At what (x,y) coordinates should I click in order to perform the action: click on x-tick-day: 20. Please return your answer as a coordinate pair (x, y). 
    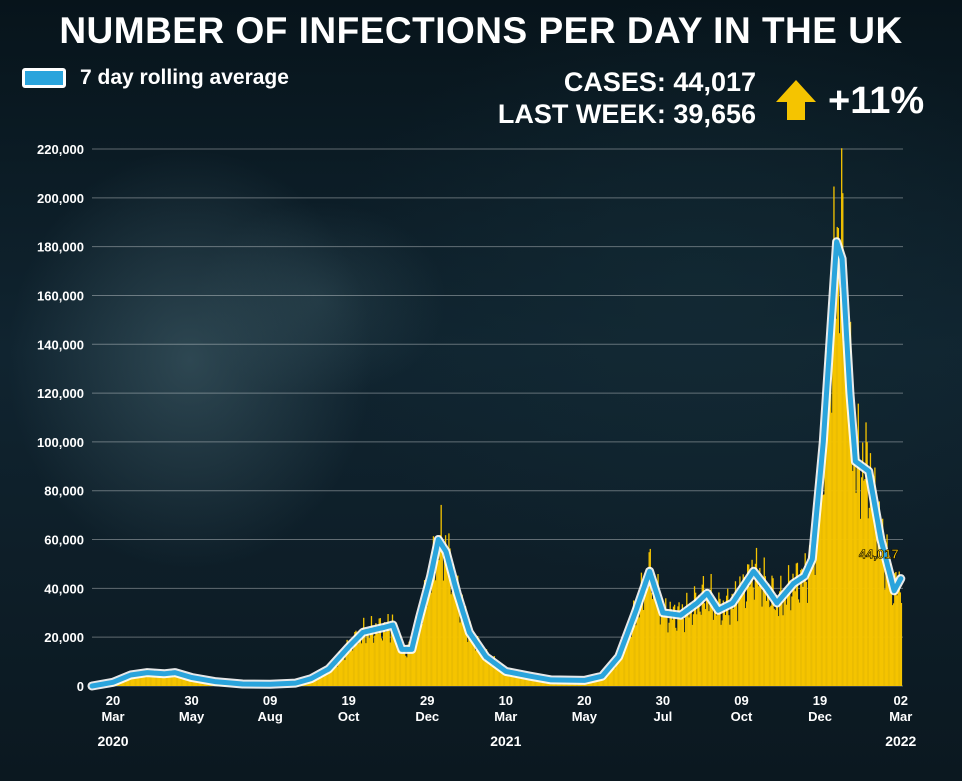
    Looking at the image, I should click on (584, 700).